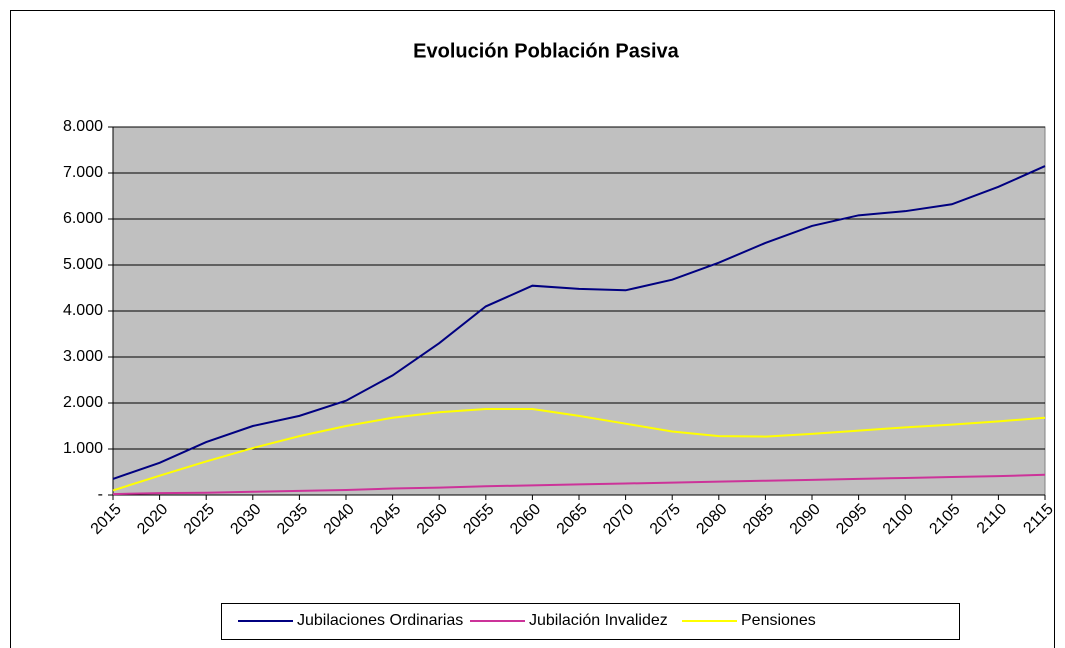 This screenshot has height=648, width=1065. Describe the element at coordinates (83, 402) in the screenshot. I see `y-tick-label: 2.000` at that location.